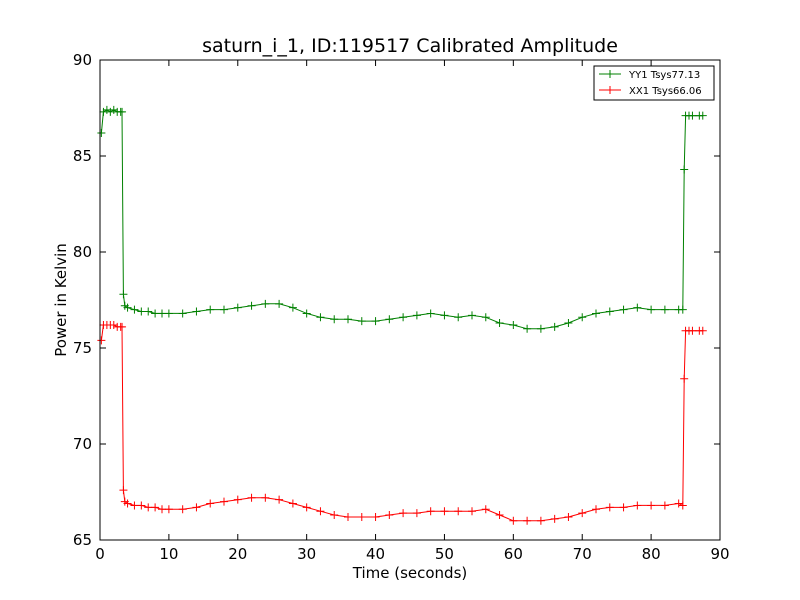 Image resolution: width=800 pixels, height=600 pixels. What do you see at coordinates (82, 252) in the screenshot?
I see `y-tick-label: 80` at bounding box center [82, 252].